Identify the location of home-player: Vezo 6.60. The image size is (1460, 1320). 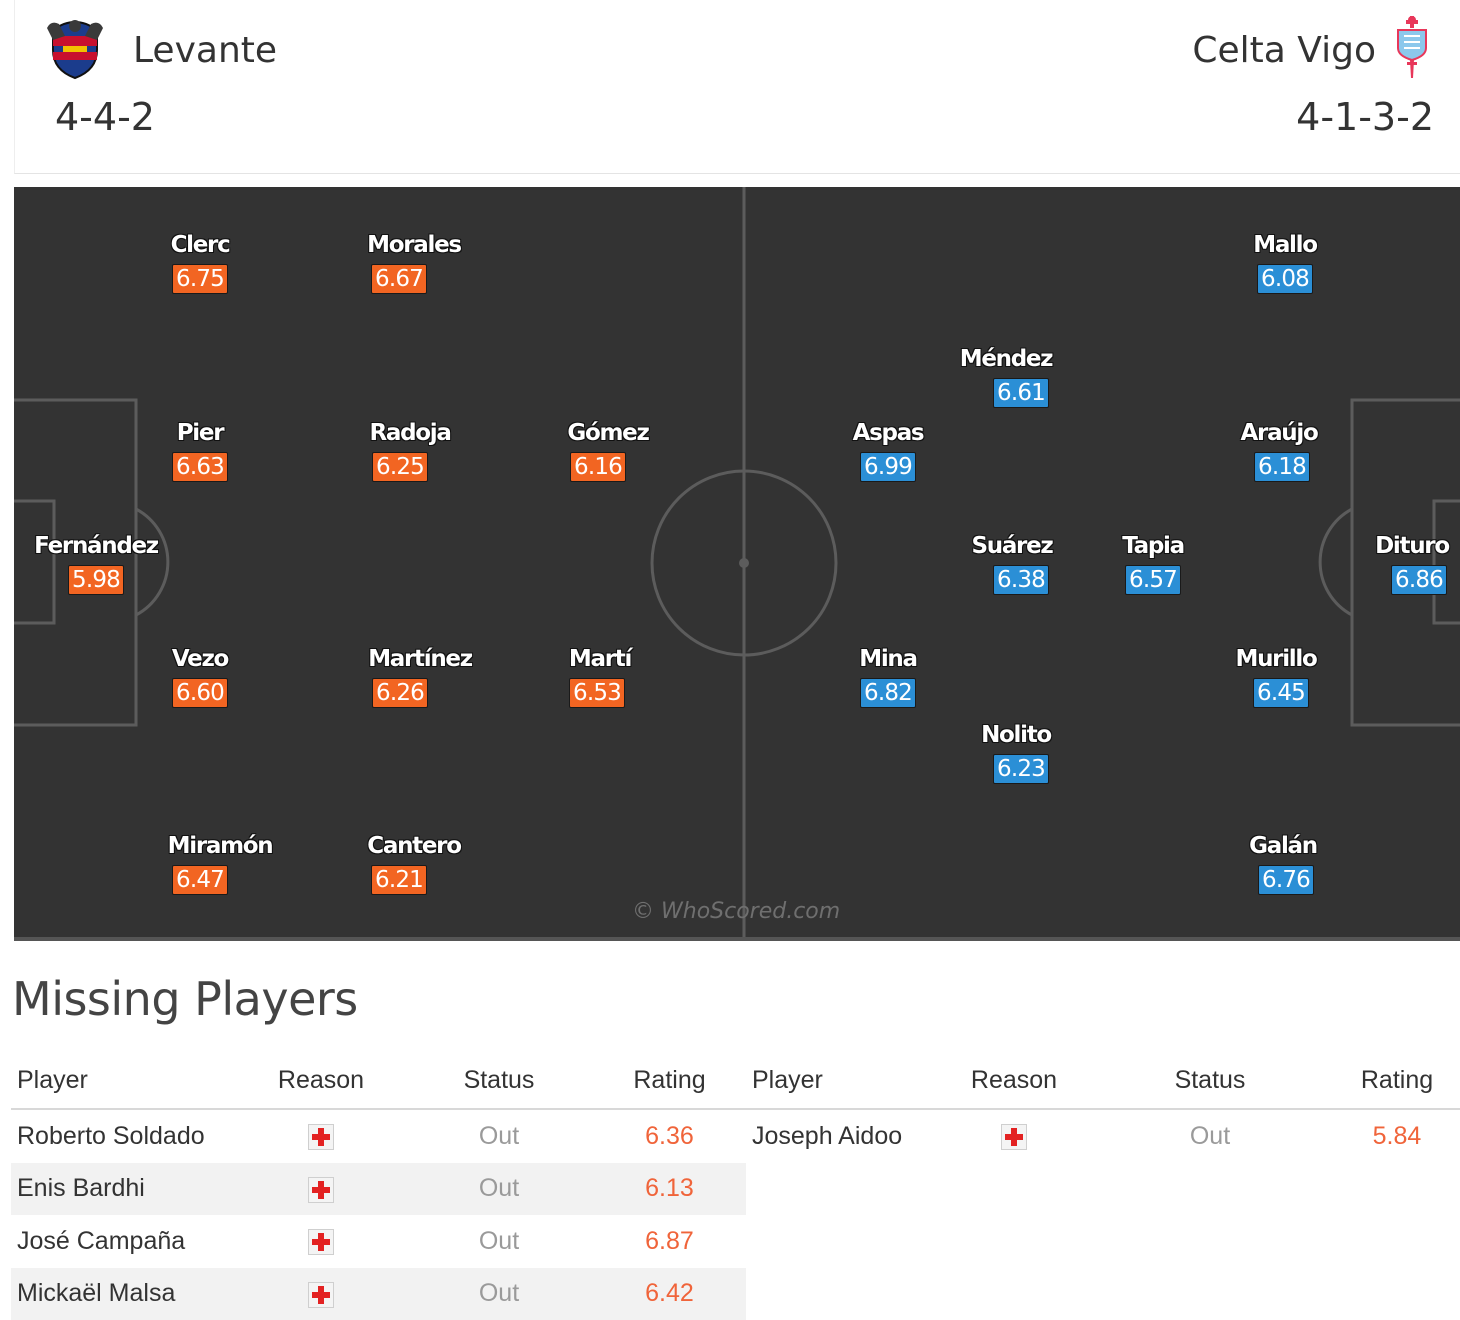
(200, 676).